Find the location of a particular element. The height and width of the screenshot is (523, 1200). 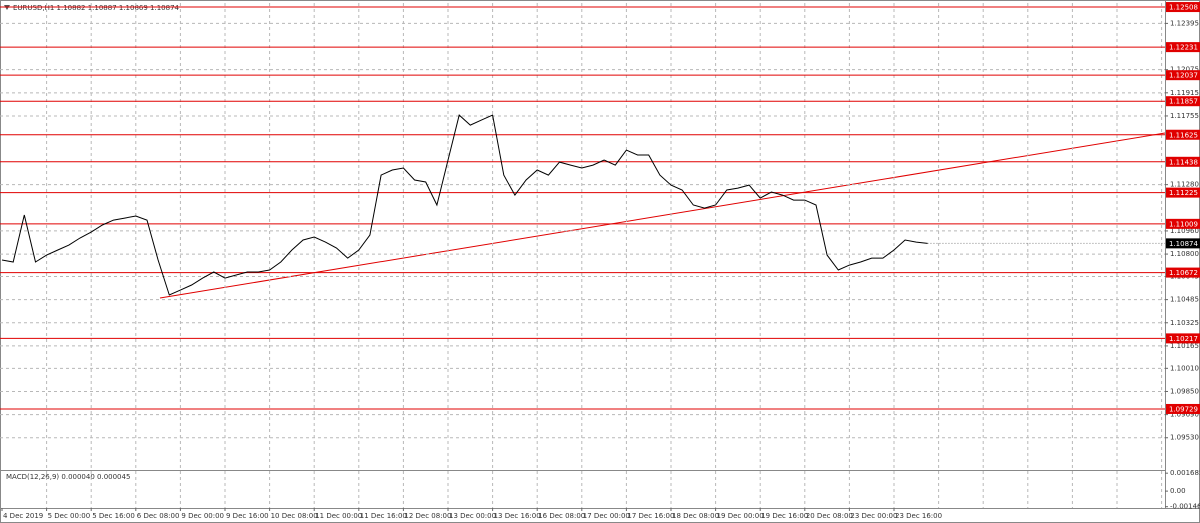

macd-tick-label: 0.00 is located at coordinates (1178, 491).